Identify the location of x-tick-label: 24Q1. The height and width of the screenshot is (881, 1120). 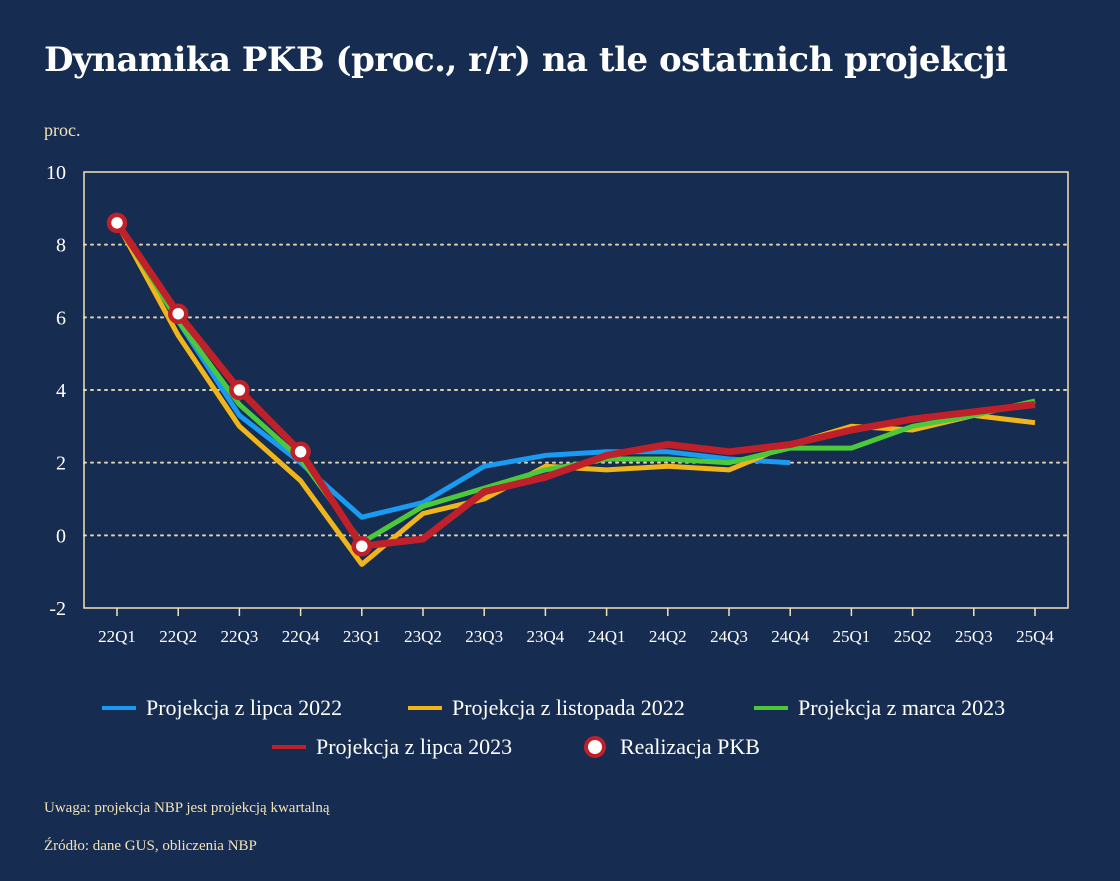
(607, 636).